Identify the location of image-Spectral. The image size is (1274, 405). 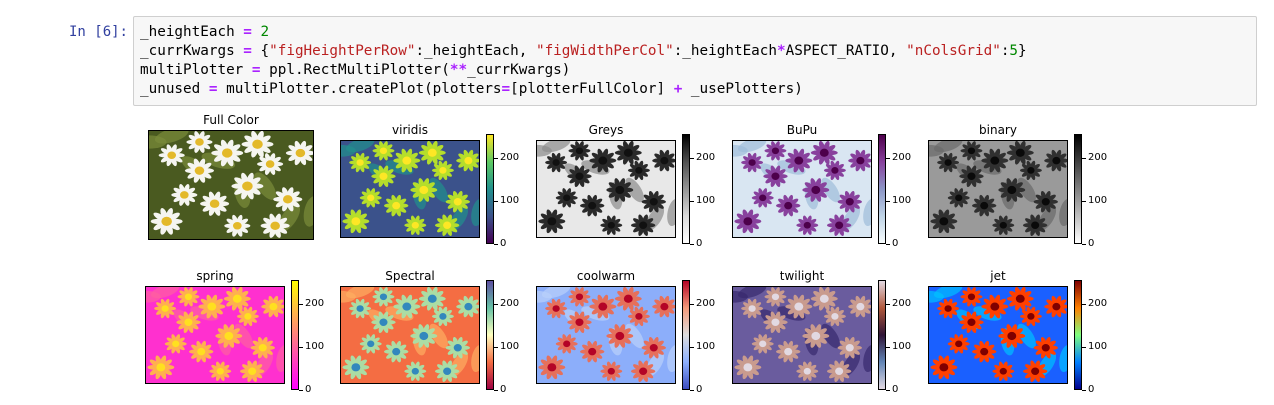
(410, 335).